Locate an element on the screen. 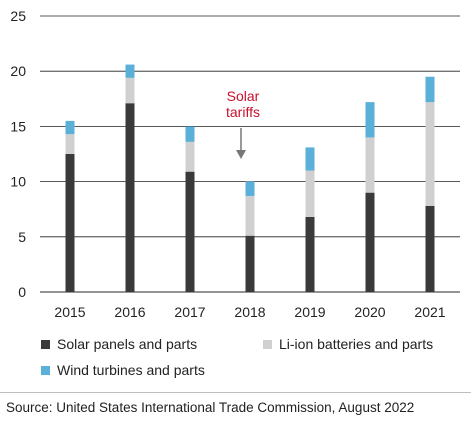  bar-segment-solar-panels-and-parts-2018 is located at coordinates (250, 263).